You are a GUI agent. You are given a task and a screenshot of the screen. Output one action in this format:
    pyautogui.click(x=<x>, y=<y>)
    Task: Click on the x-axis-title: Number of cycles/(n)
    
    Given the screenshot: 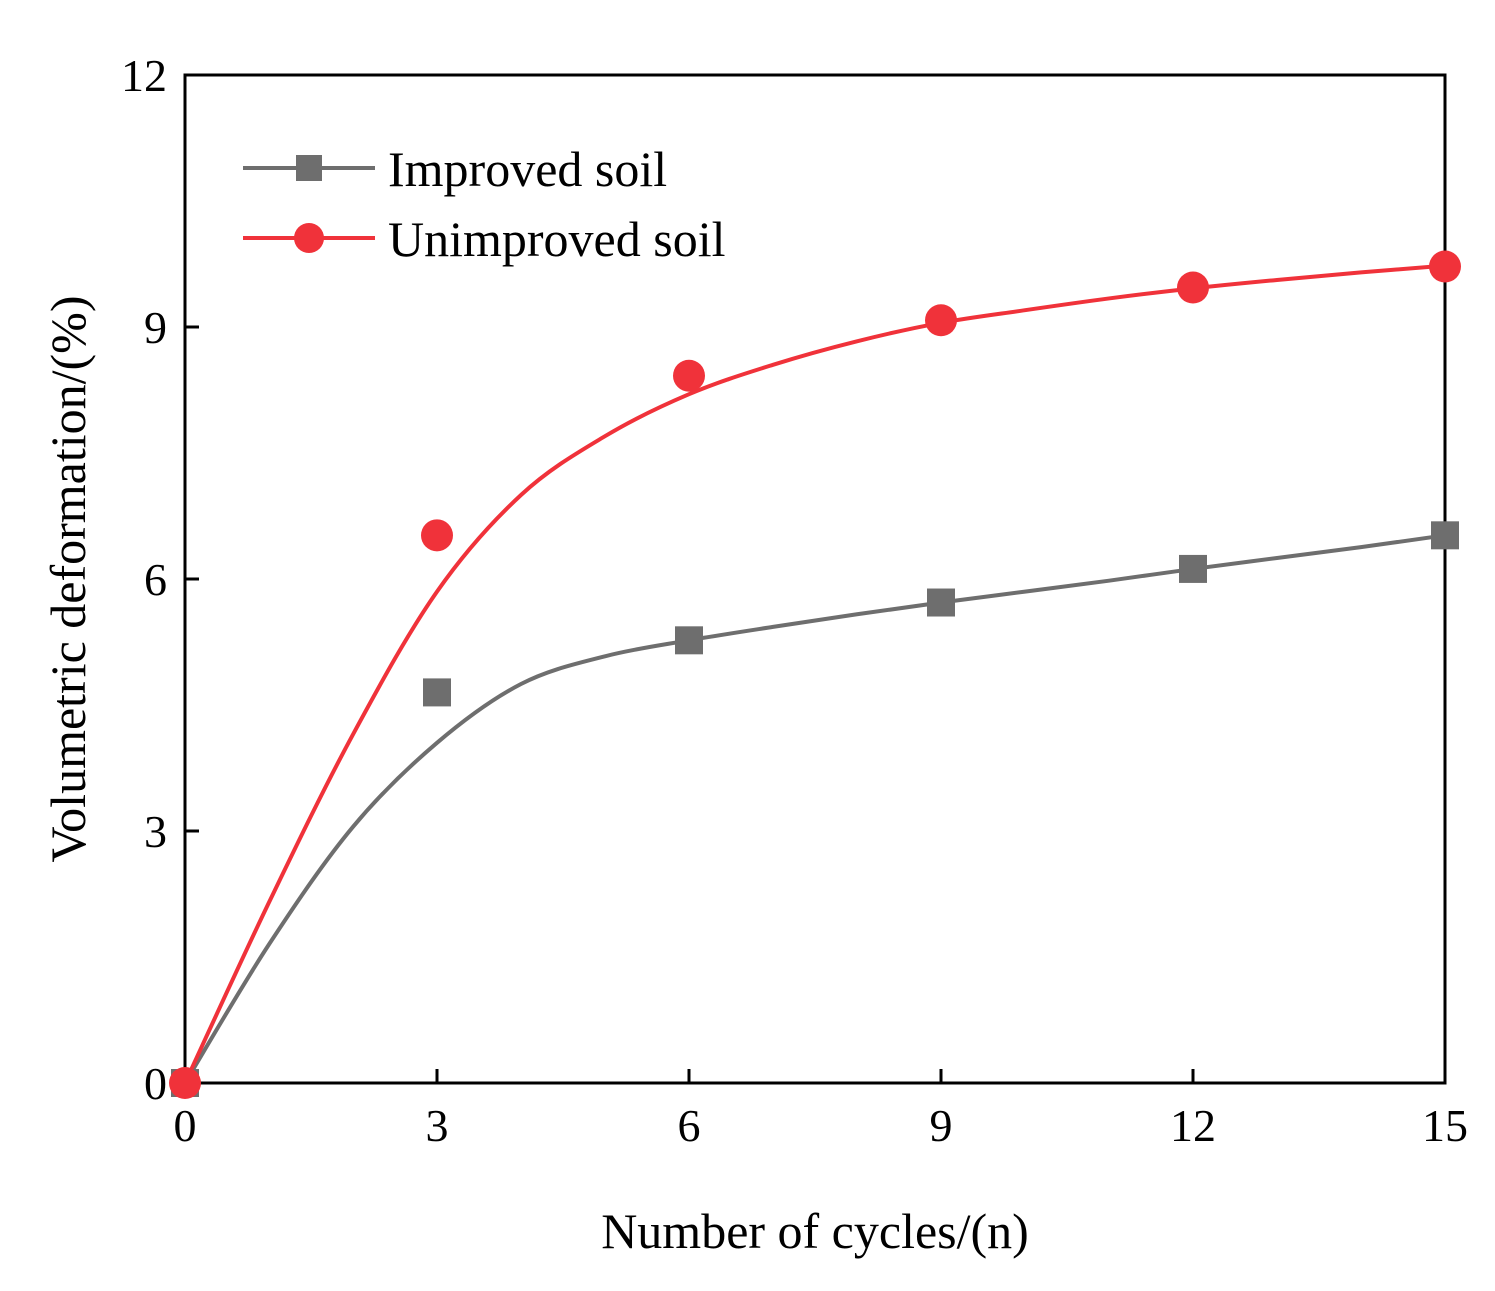 What is the action you would take?
    pyautogui.click(x=815, y=1231)
    